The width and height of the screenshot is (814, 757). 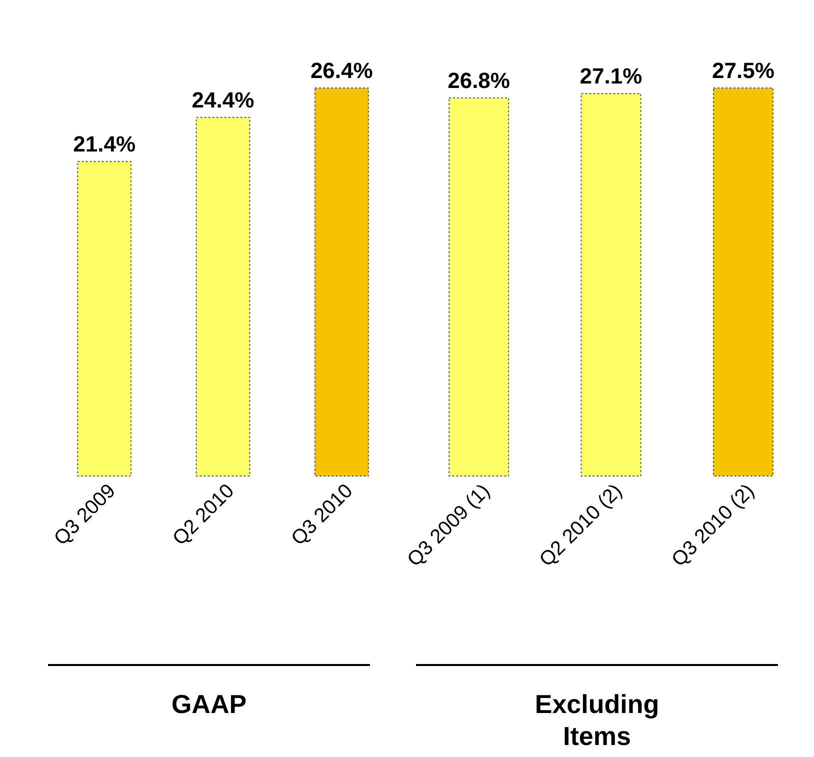 What do you see at coordinates (743, 70) in the screenshot?
I see `data-label: 27.5%` at bounding box center [743, 70].